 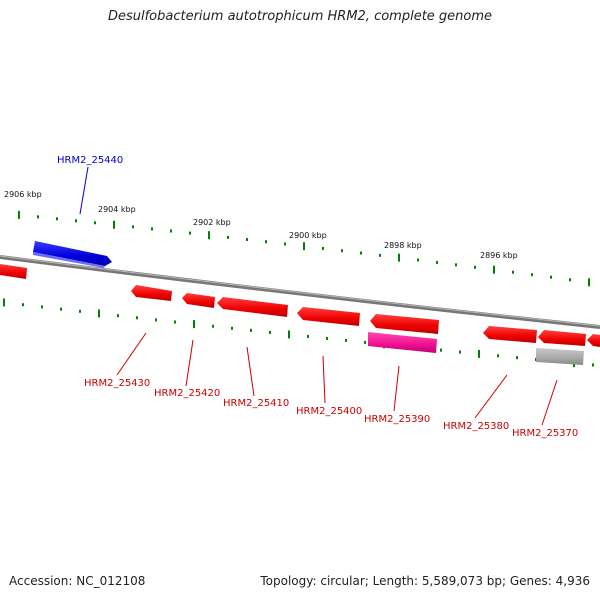 I want to click on gene-partial-left, so click(x=13, y=271).